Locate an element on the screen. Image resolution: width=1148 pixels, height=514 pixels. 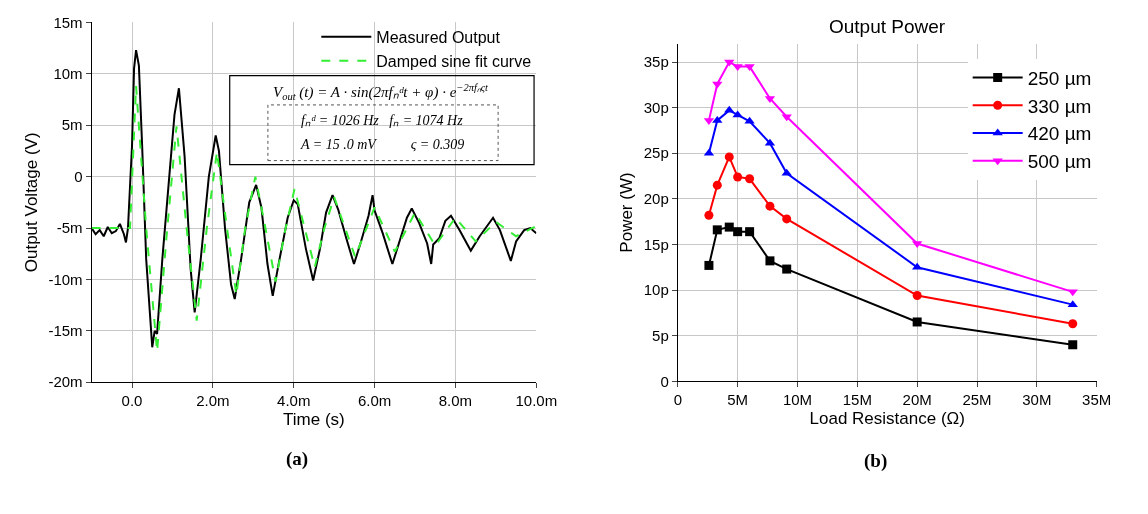
legend-label: Measured Output is located at coordinates (438, 38).